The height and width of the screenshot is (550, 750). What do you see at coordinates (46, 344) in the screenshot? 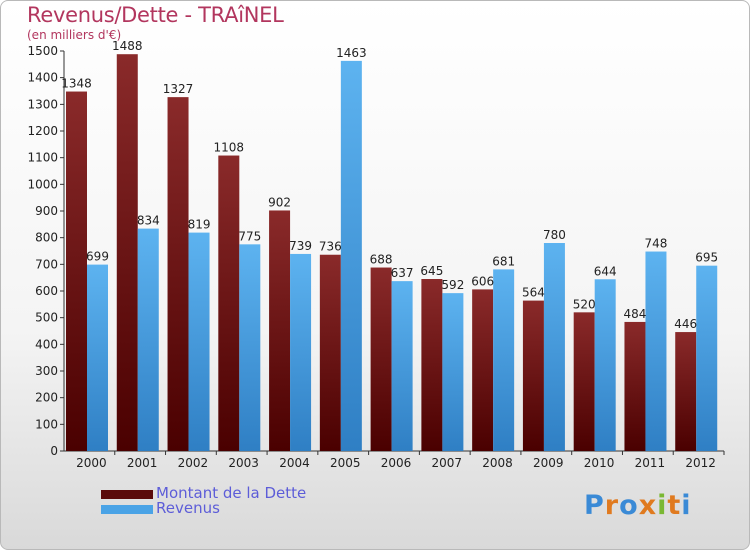
I see `y-tick-label: 400` at bounding box center [46, 344].